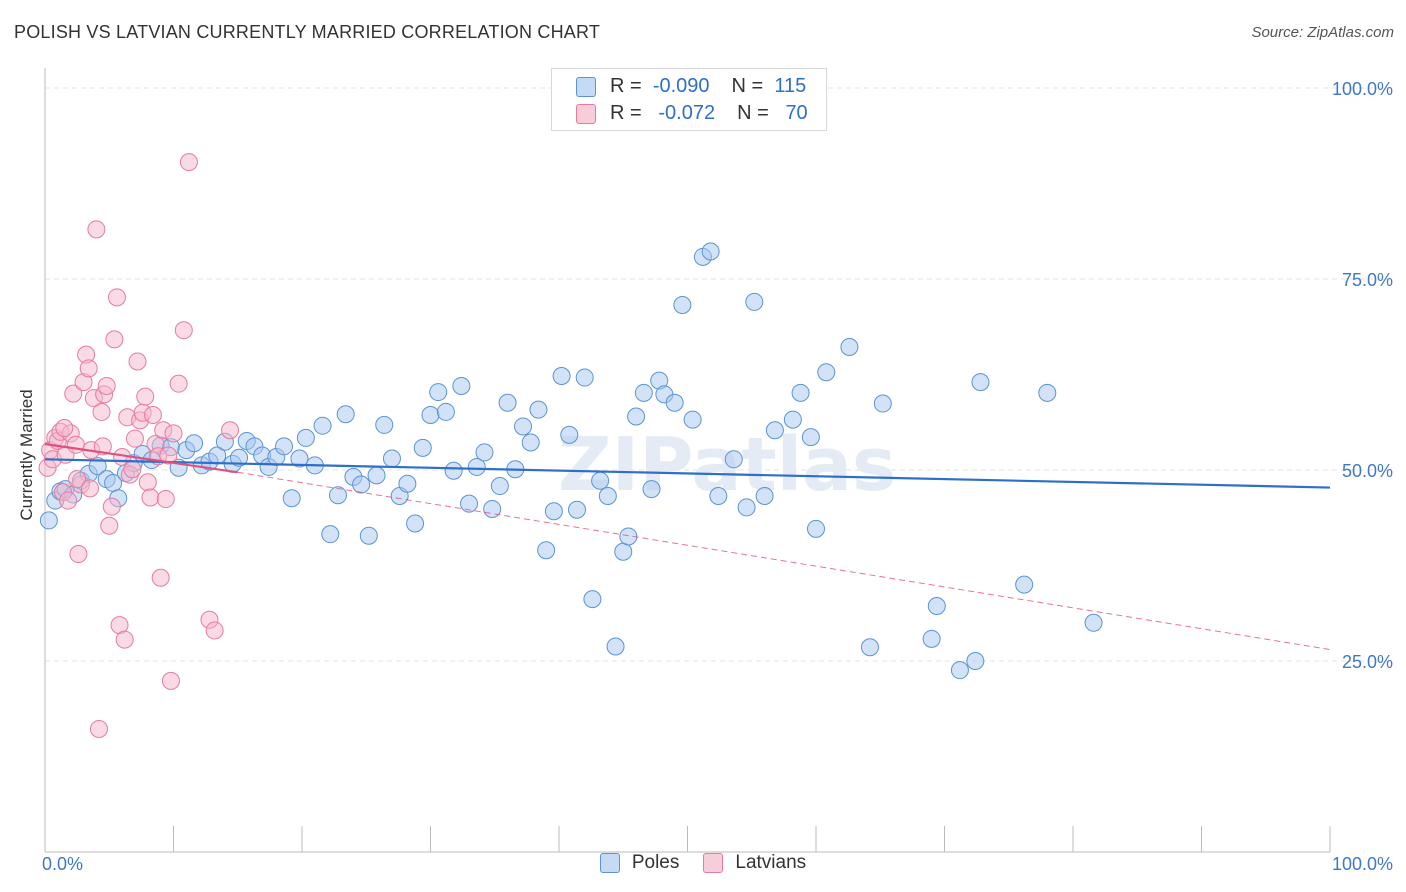 The image size is (1406, 892). Describe the element at coordinates (790, 86) in the screenshot. I see `legend-n-value: 115` at that location.